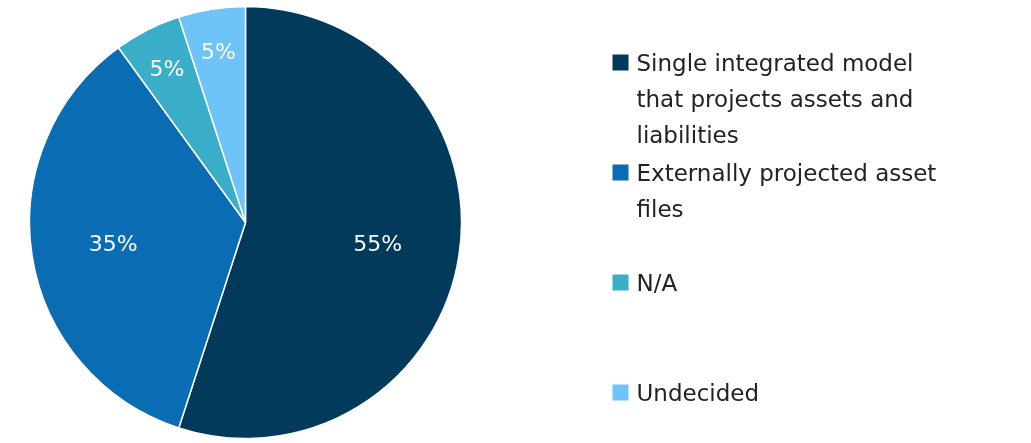  What do you see at coordinates (786, 190) in the screenshot?
I see `legend-label: Externally projected asset files` at bounding box center [786, 190].